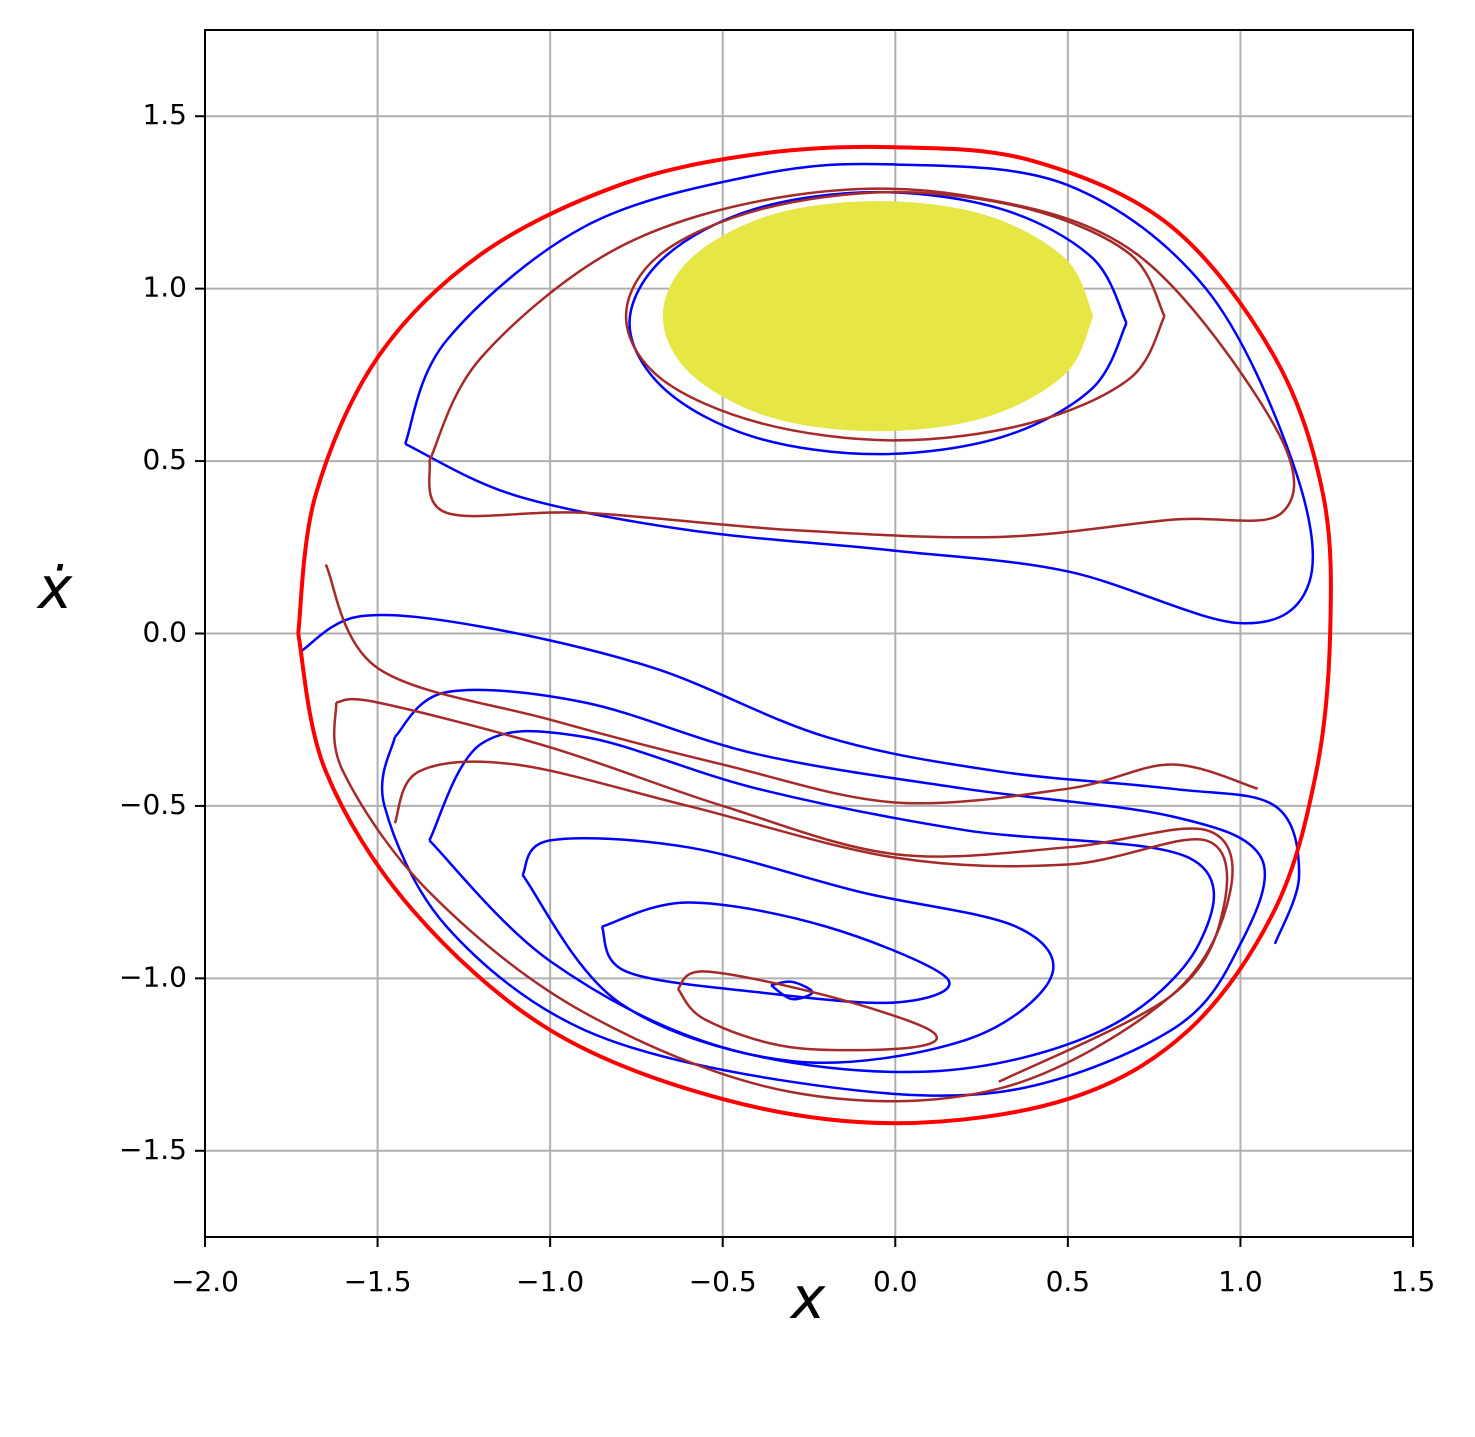 The height and width of the screenshot is (1437, 1475). What do you see at coordinates (878, 316) in the screenshot?
I see `filled-region` at bounding box center [878, 316].